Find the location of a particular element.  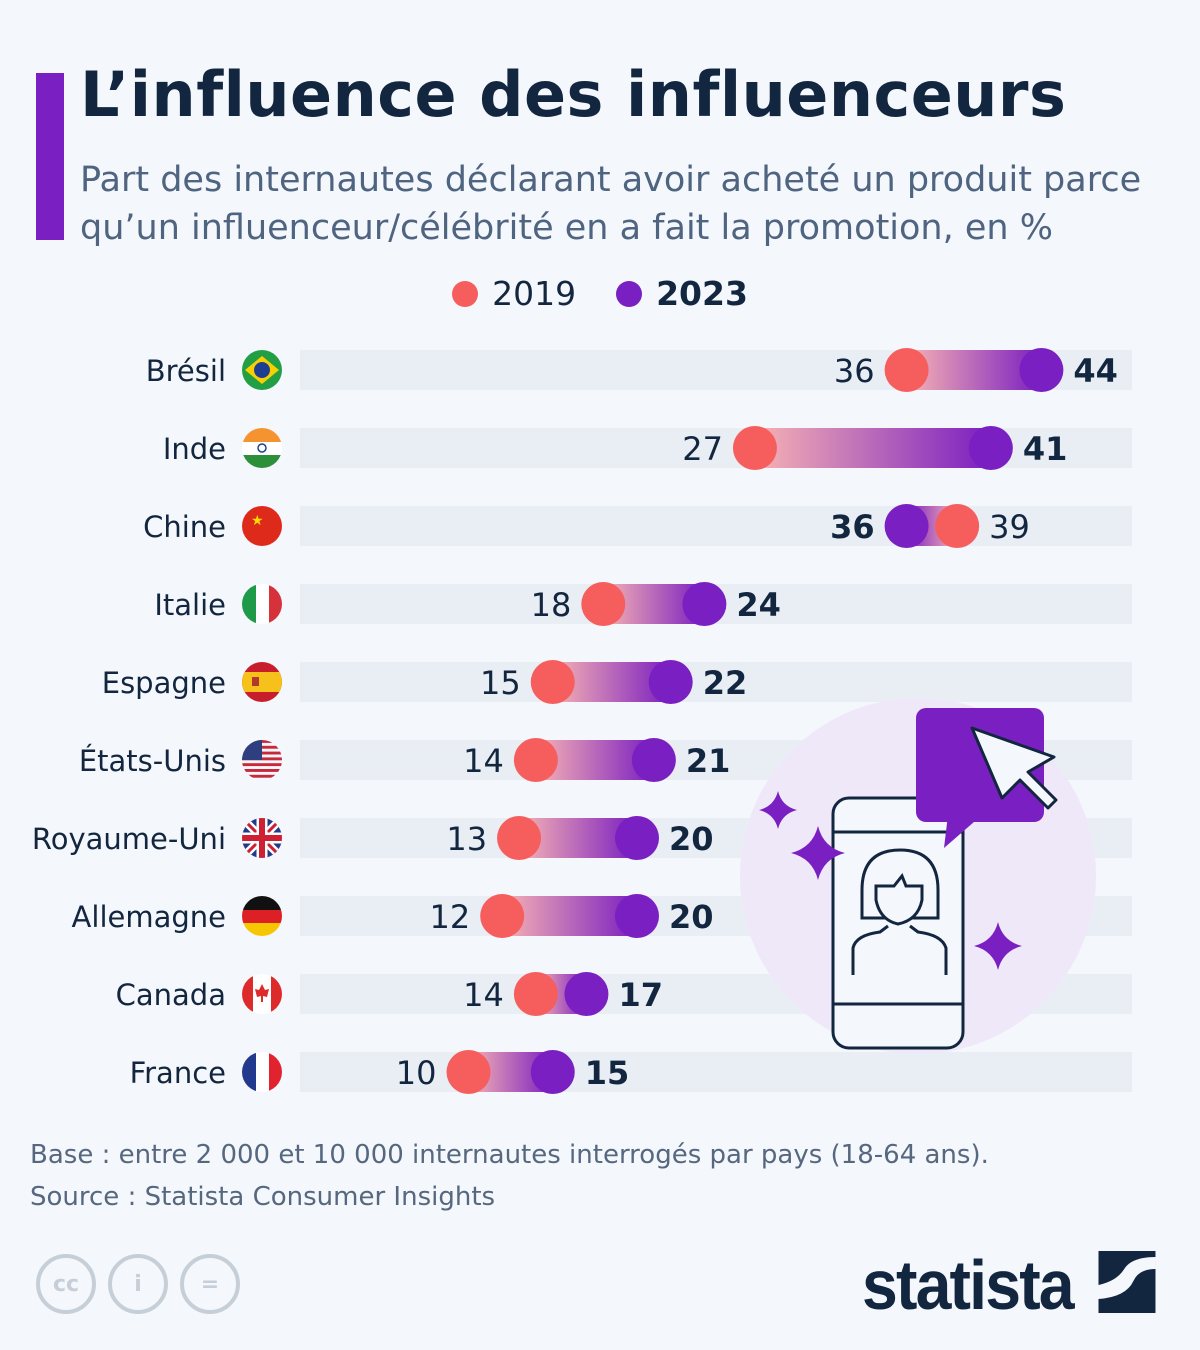

legend-item-2019: 2019 is located at coordinates (514, 293).